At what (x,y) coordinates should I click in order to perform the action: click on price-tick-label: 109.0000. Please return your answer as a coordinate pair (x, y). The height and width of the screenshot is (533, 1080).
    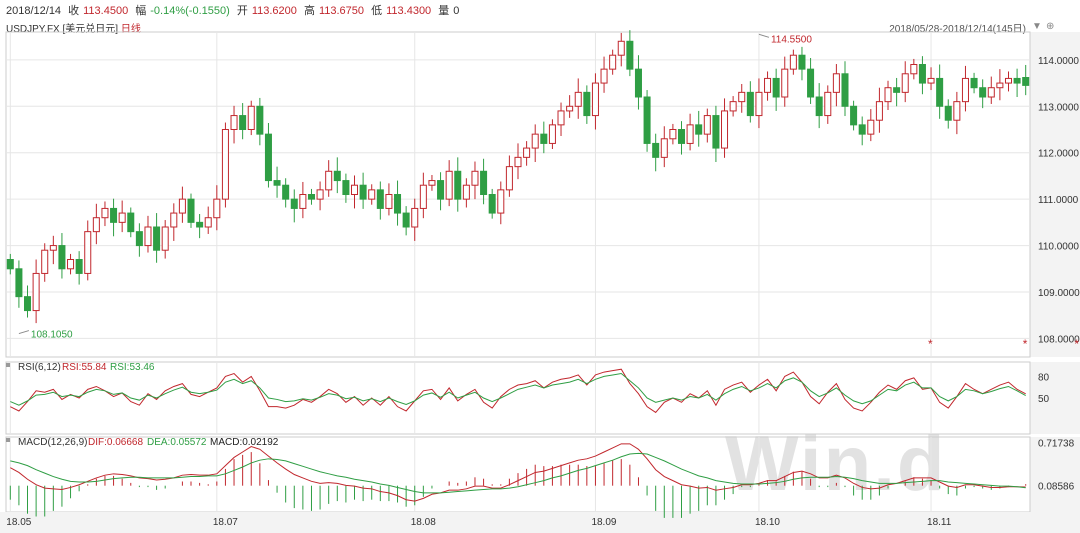
    Looking at the image, I should click on (1059, 293).